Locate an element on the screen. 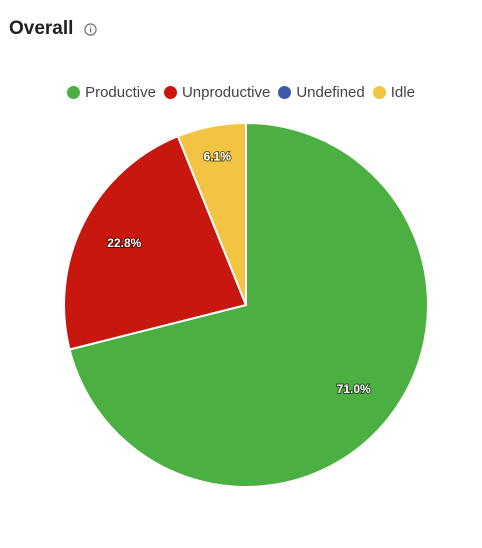 This screenshot has width=482, height=548. page-title: Overall is located at coordinates (41, 28).